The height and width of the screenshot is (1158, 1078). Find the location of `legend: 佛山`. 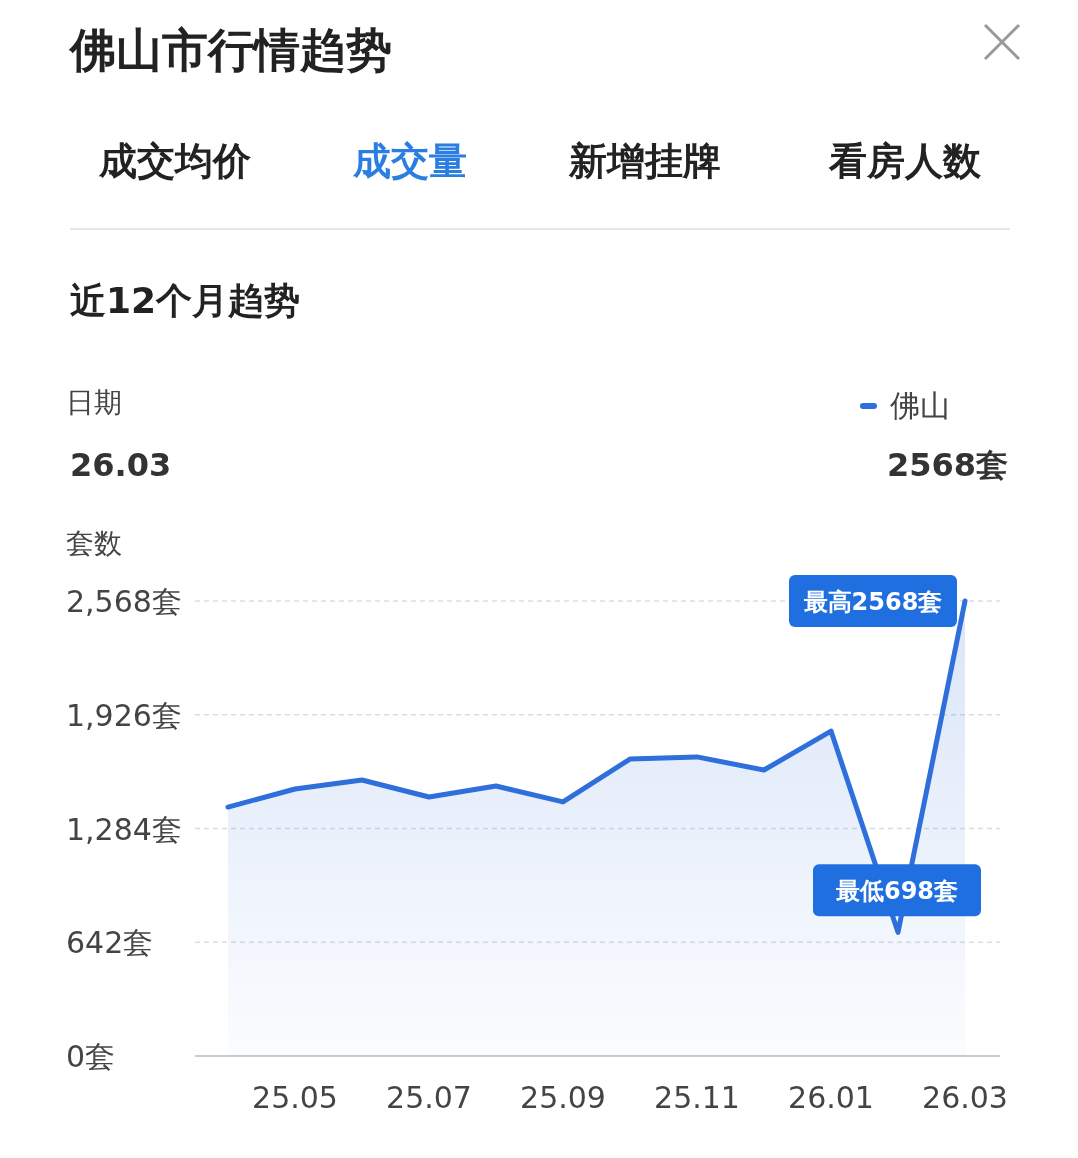

legend: 佛山 is located at coordinates (905, 405).